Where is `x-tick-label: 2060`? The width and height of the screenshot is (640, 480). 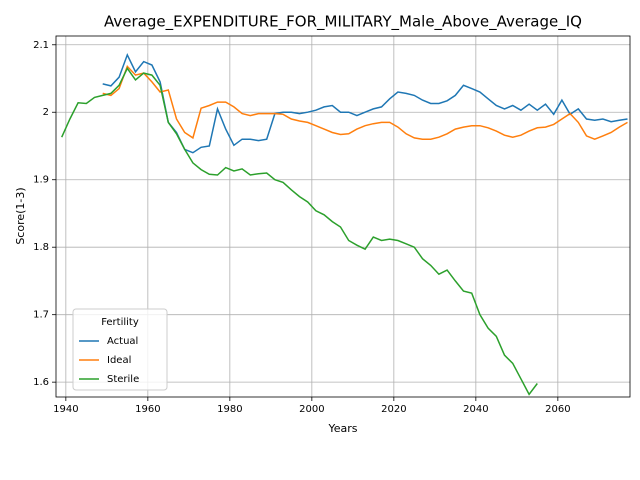 x-tick-label: 2060 is located at coordinates (557, 409).